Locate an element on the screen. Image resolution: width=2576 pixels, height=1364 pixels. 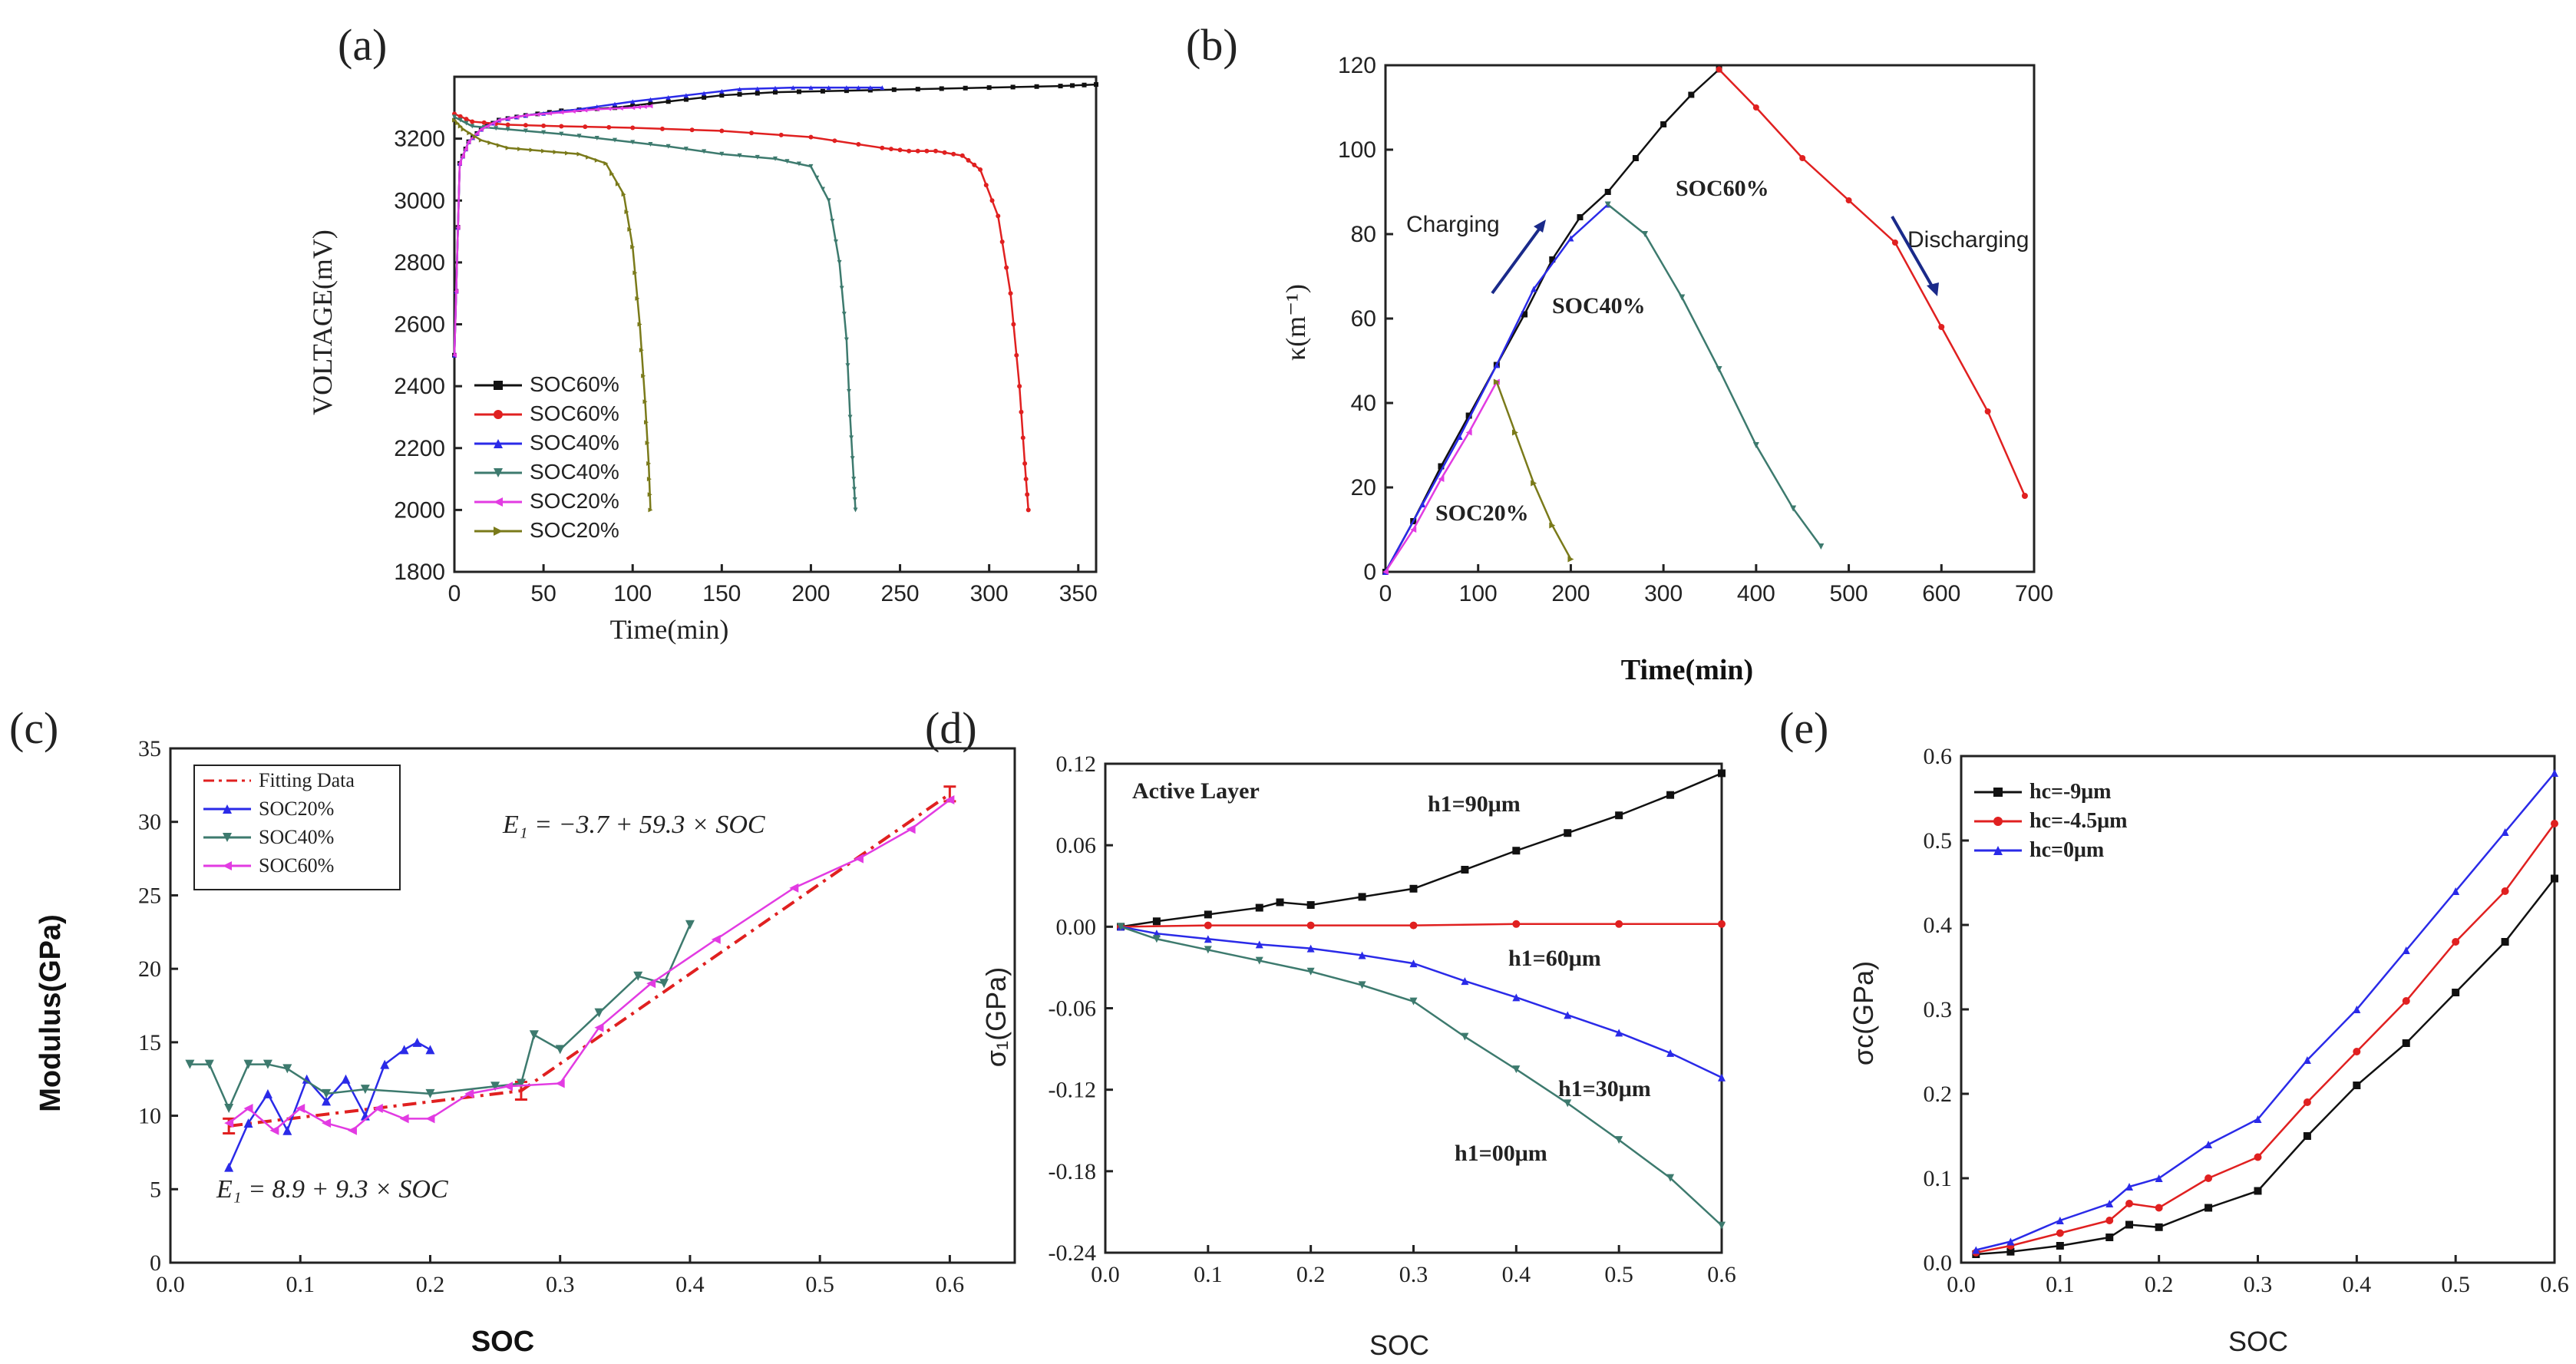
chart-a-ytick-label: 1800 is located at coordinates (419, 572).